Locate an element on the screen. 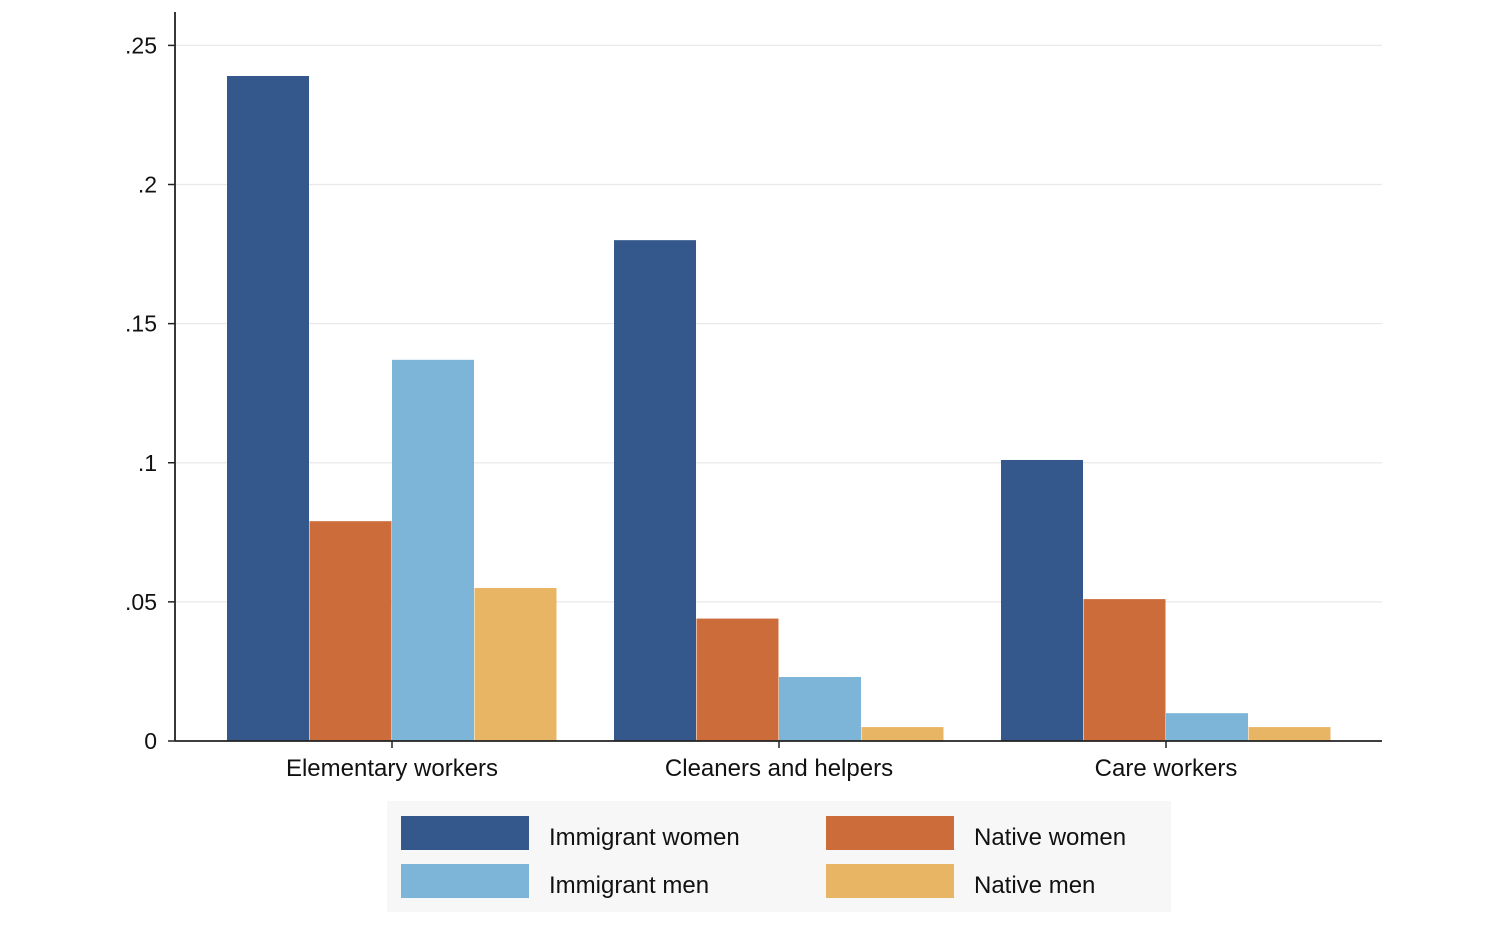  x-category-label: Cleaners and helpers is located at coordinates (779, 768).